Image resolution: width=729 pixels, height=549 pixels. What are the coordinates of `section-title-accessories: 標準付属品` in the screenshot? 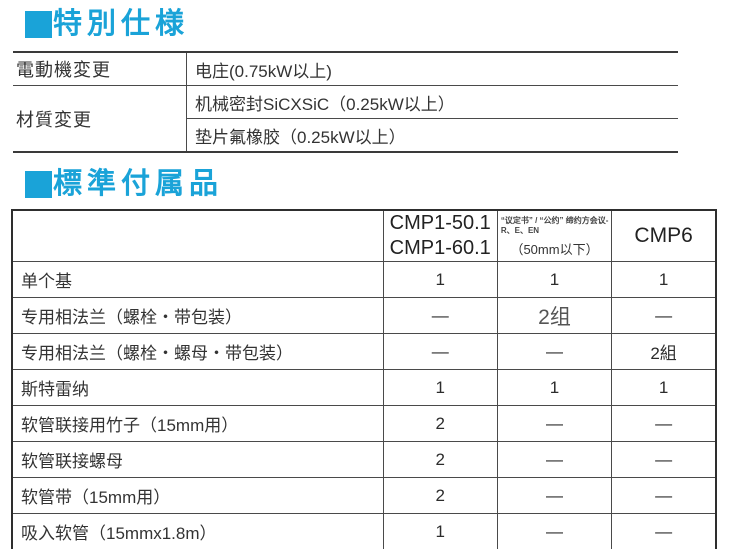 It's located at (377, 184).